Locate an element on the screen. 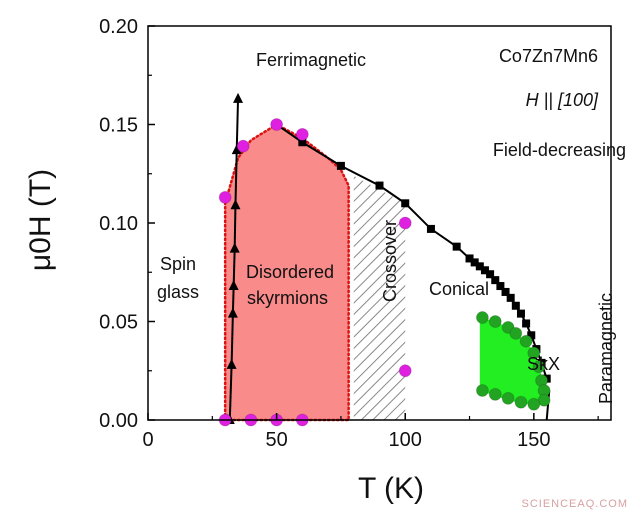  label-ferrimagnetic: Ferrimagnetic is located at coordinates (311, 60).